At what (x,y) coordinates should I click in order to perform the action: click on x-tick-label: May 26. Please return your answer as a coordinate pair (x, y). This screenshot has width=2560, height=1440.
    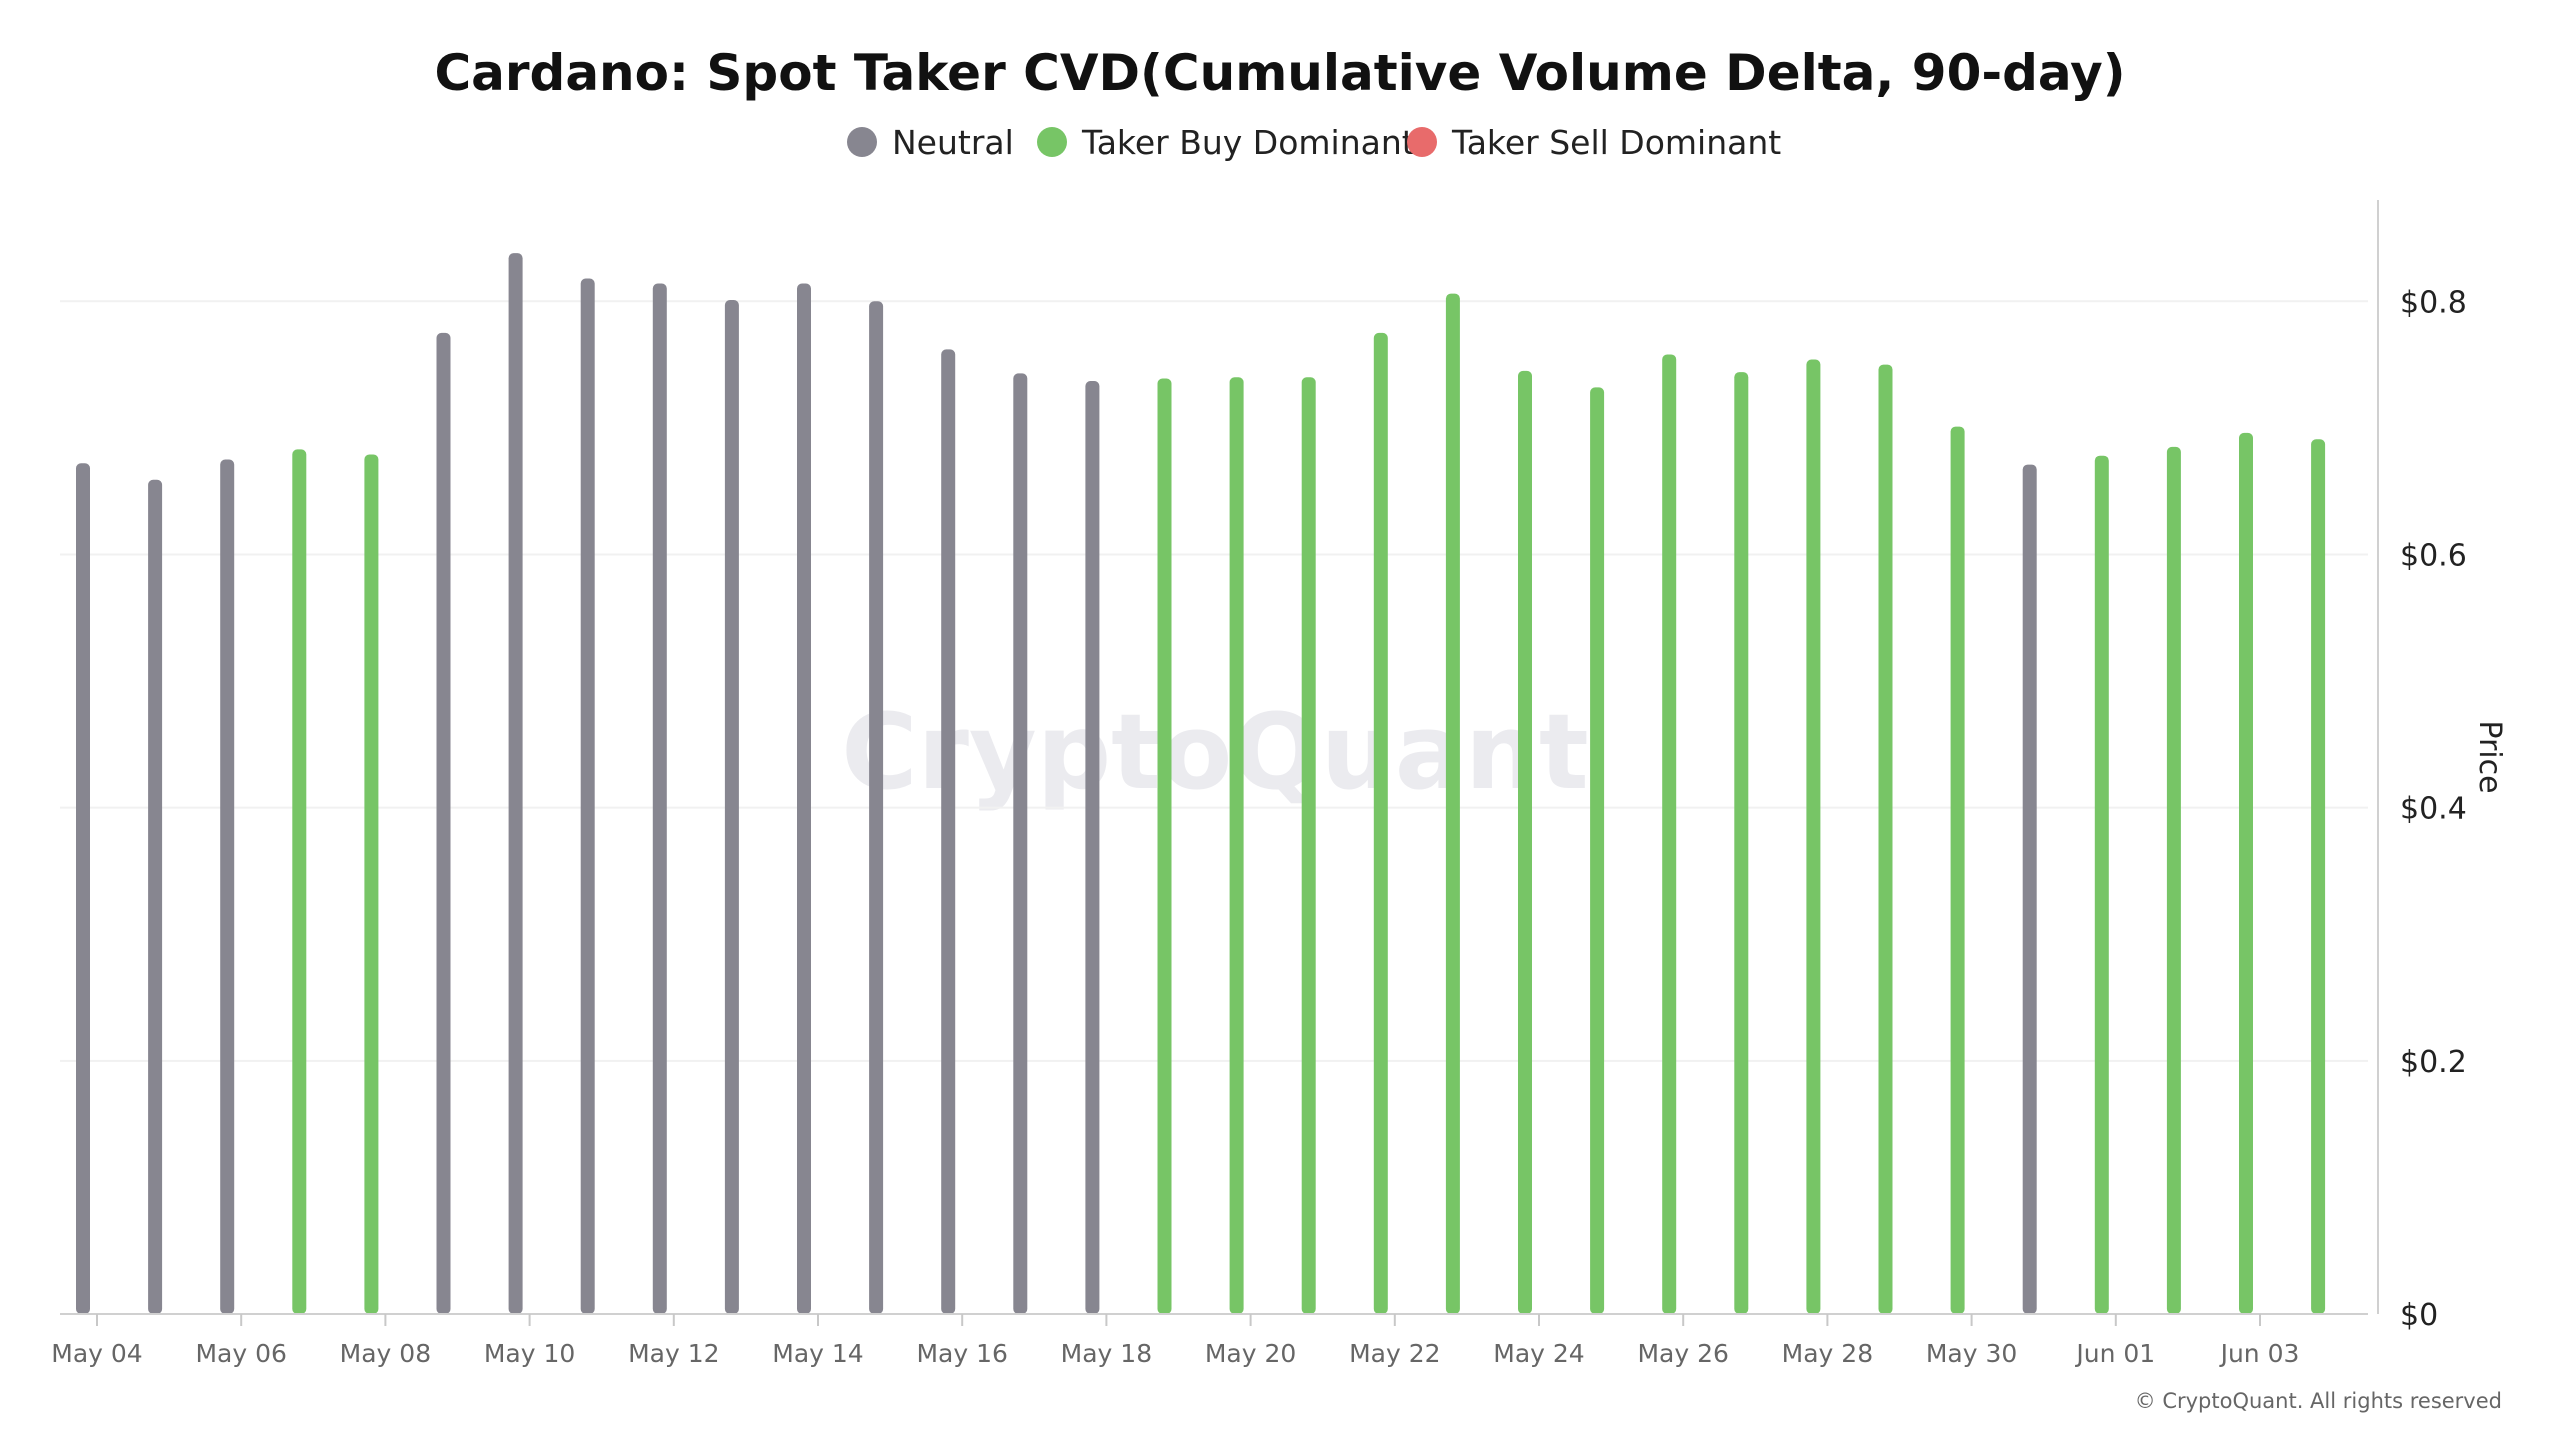
    Looking at the image, I should click on (1682, 1353).